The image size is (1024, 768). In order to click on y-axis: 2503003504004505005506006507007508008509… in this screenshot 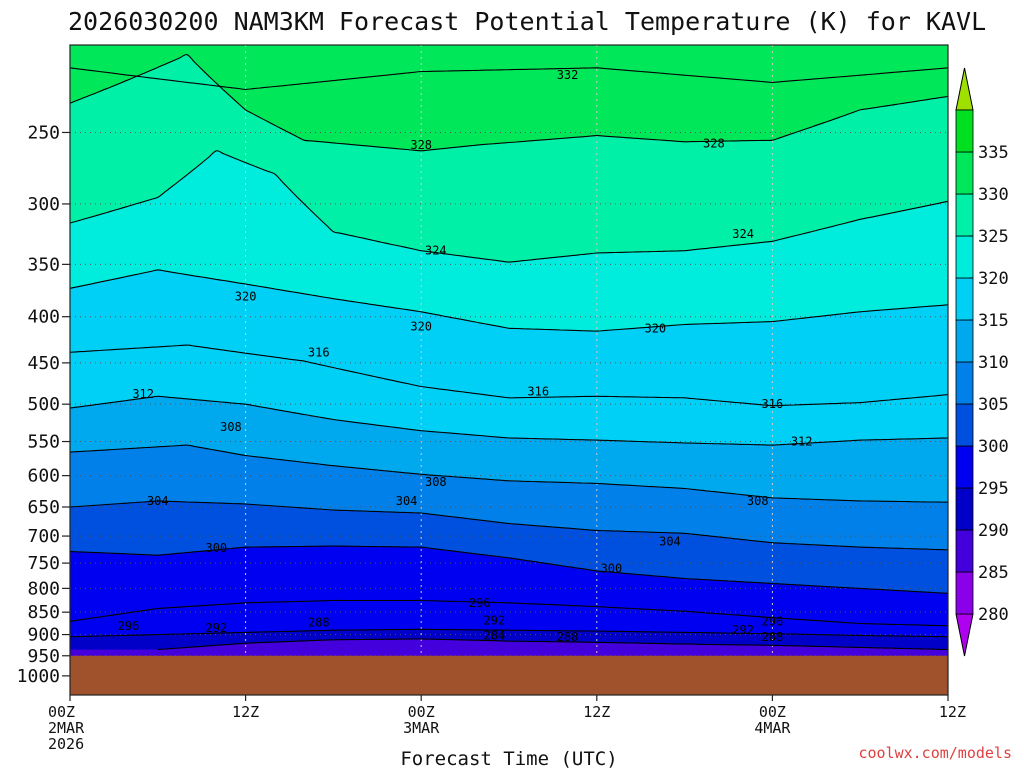, I will do `click(43, 404)`.